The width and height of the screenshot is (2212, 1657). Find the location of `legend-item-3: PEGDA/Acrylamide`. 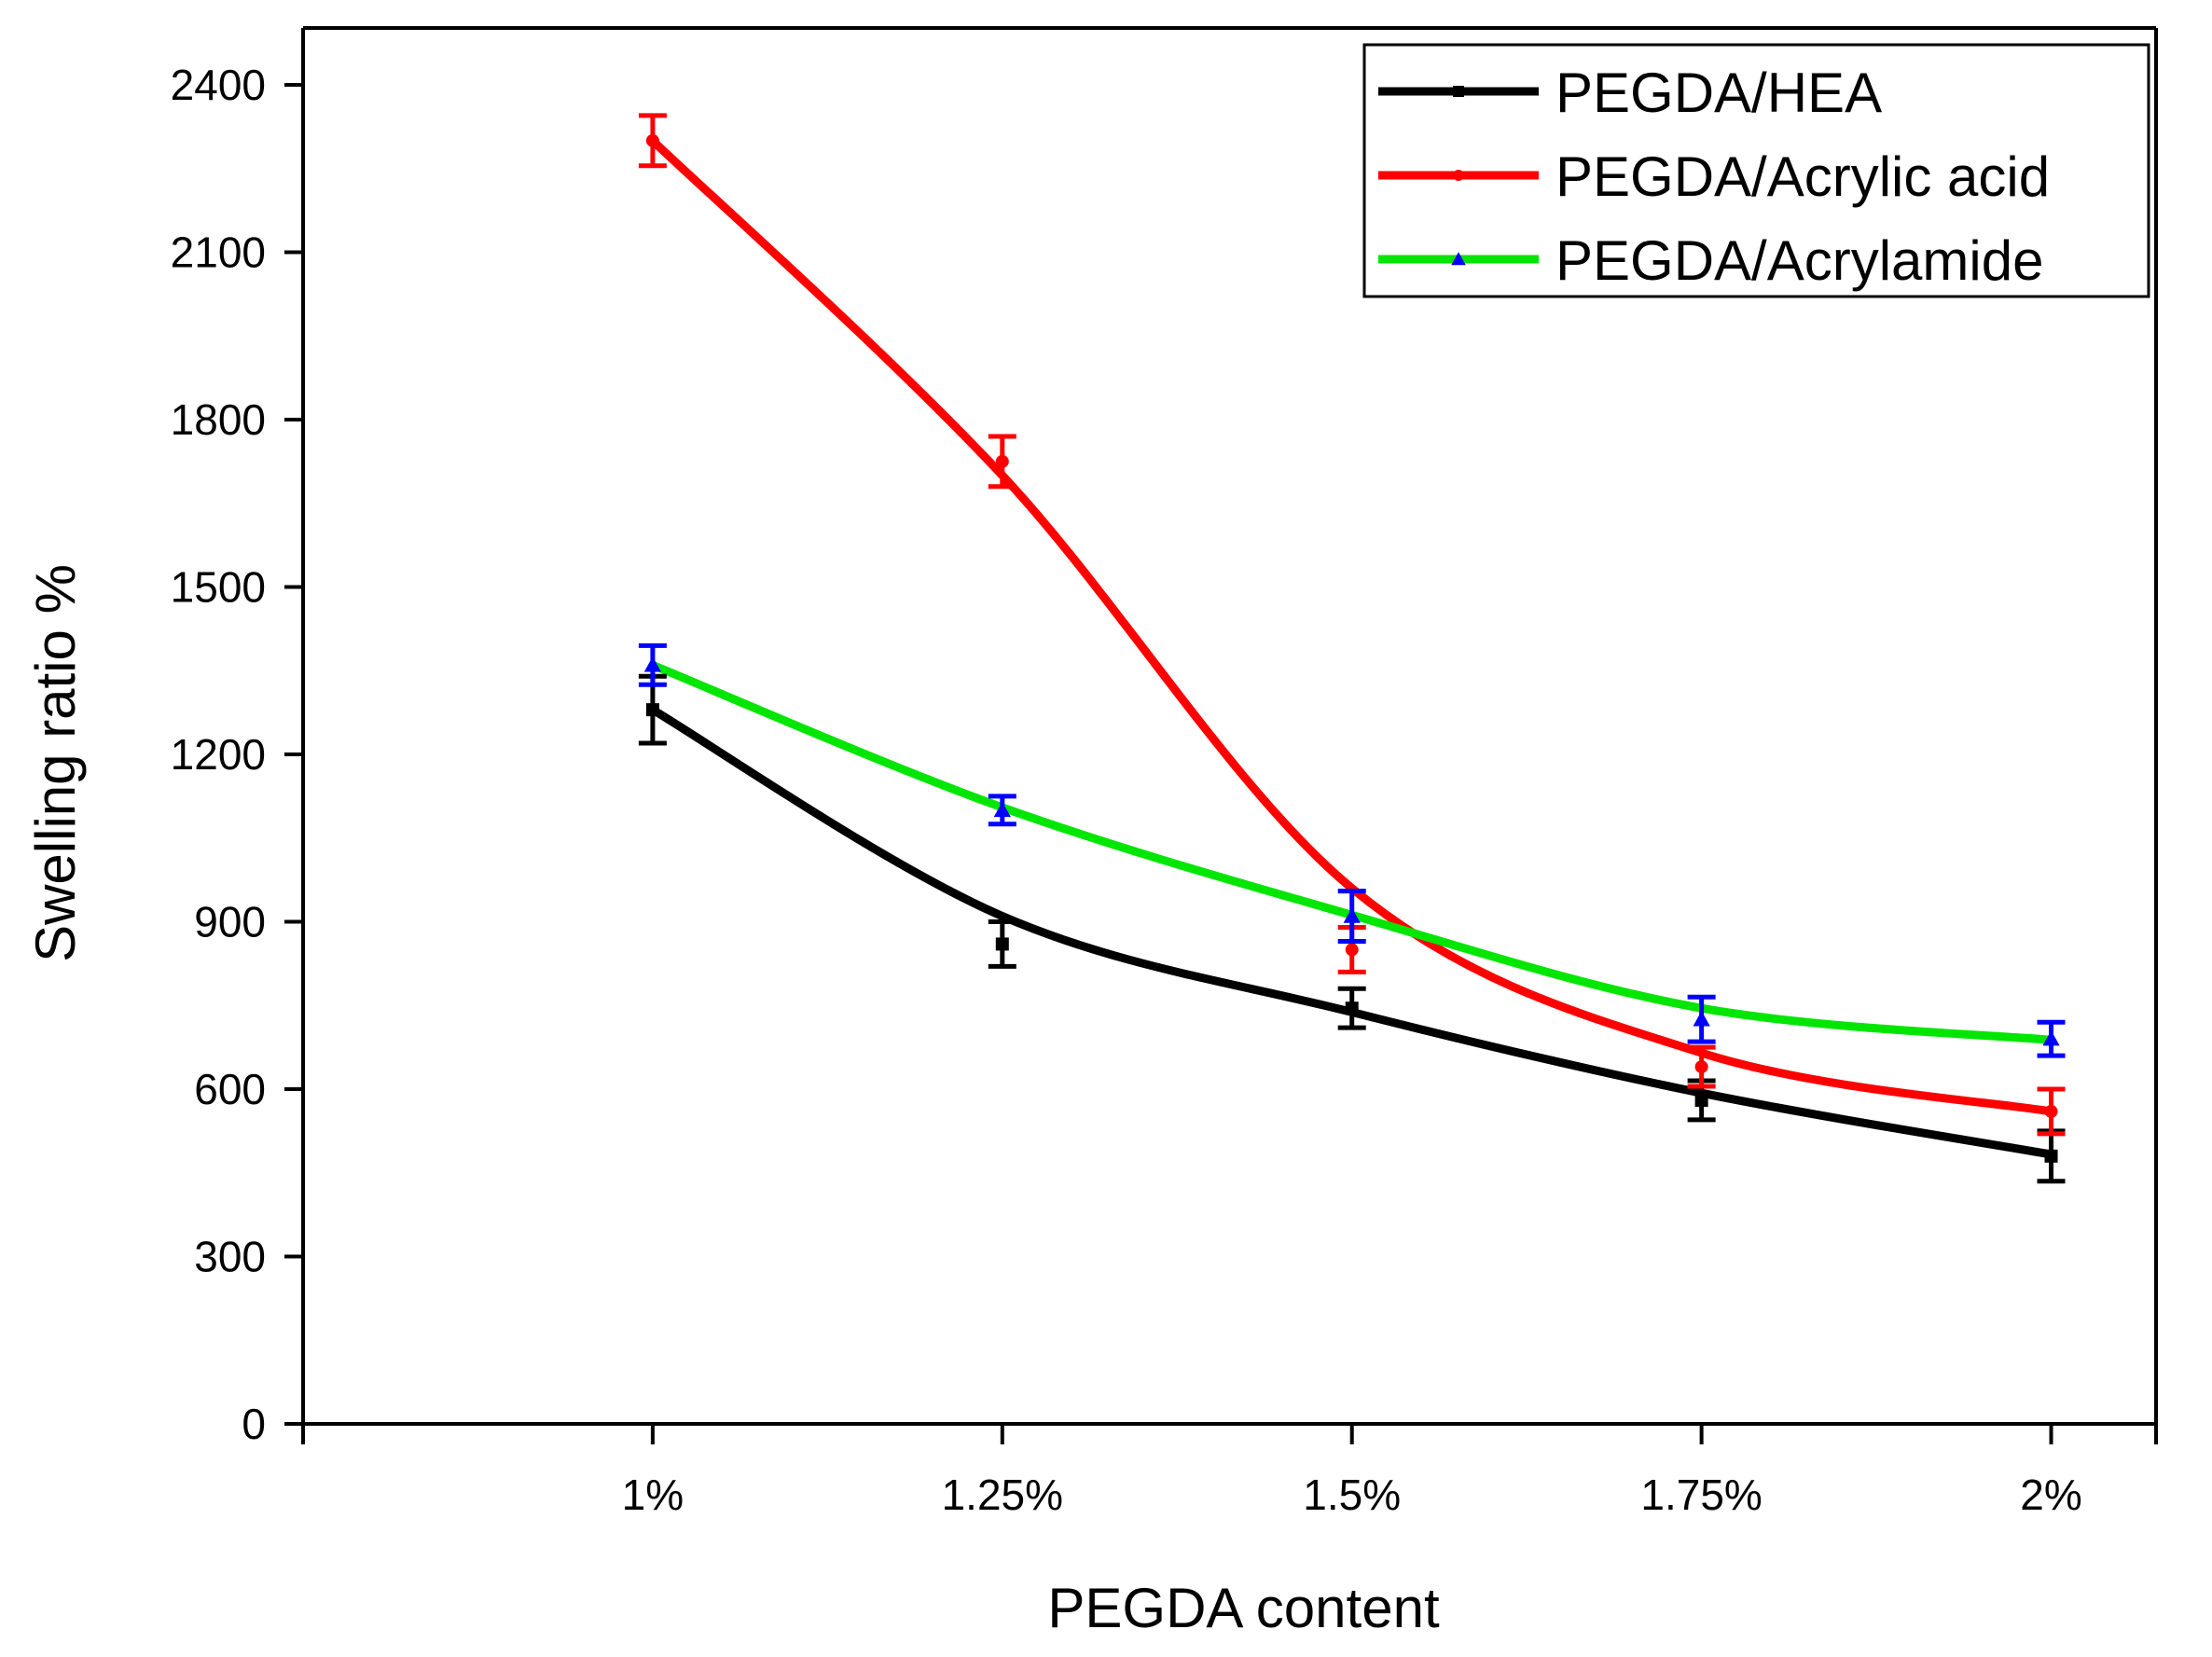

legend-item-3: PEGDA/Acrylamide is located at coordinates (1711, 260).